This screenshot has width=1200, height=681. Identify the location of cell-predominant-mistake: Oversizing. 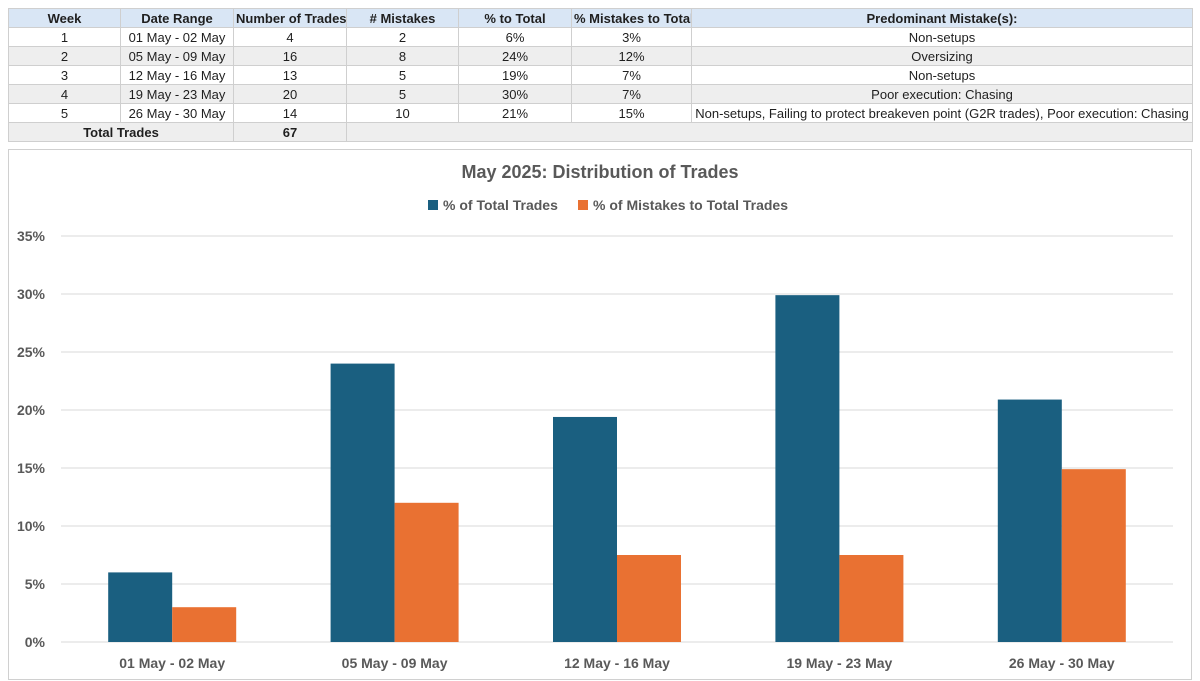
(942, 56).